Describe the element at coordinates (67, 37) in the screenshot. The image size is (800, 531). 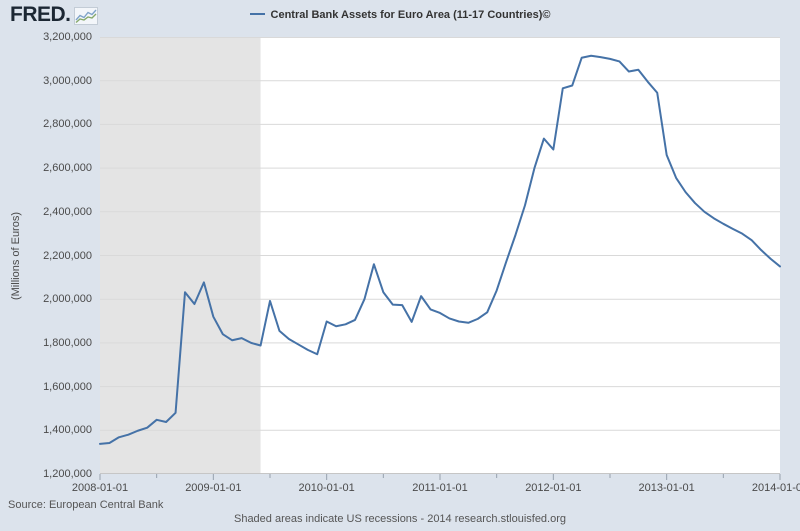
I see `y-tick-label: 3,200,000` at that location.